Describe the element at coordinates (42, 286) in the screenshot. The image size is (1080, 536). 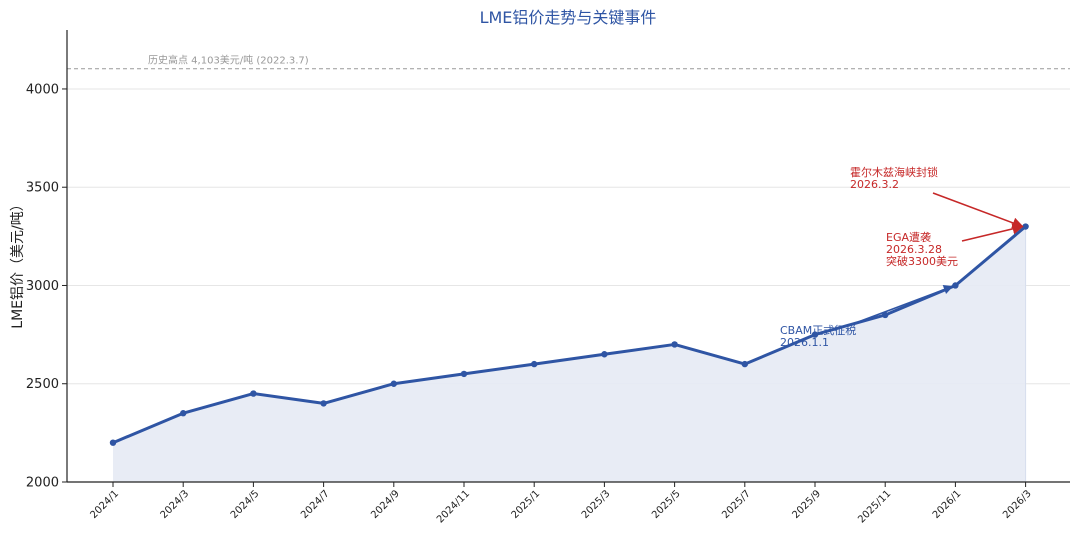
I see `y-tick-label: 3000` at that location.